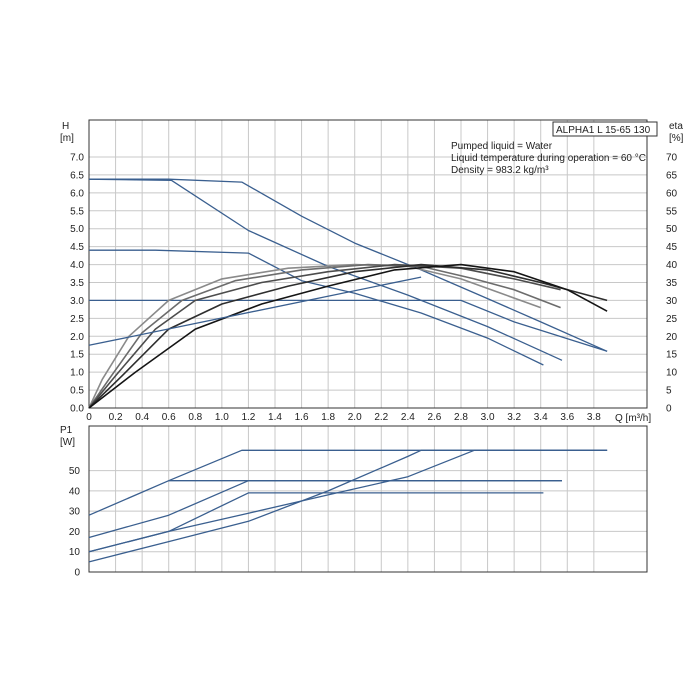  I want to click on x-tick-label: 2.2, so click(381, 417).